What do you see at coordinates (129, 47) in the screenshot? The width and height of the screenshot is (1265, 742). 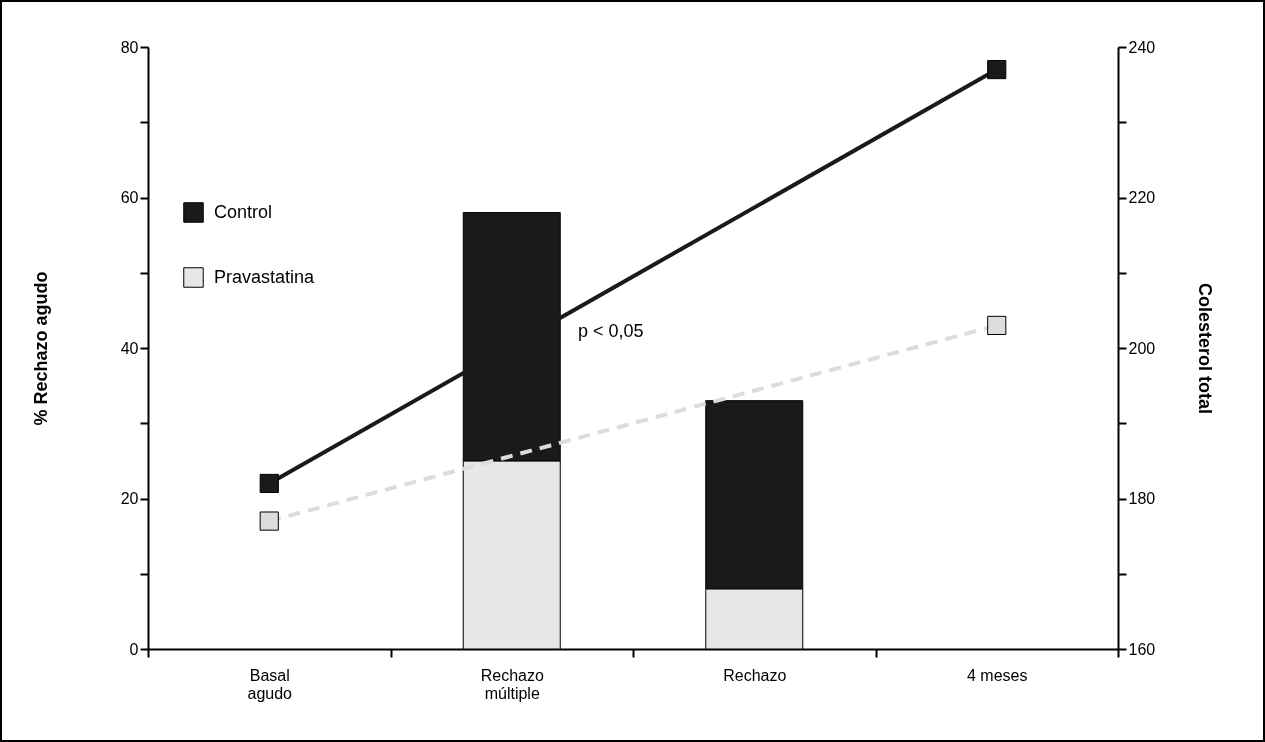 I see `y-tick-label: 80` at bounding box center [129, 47].